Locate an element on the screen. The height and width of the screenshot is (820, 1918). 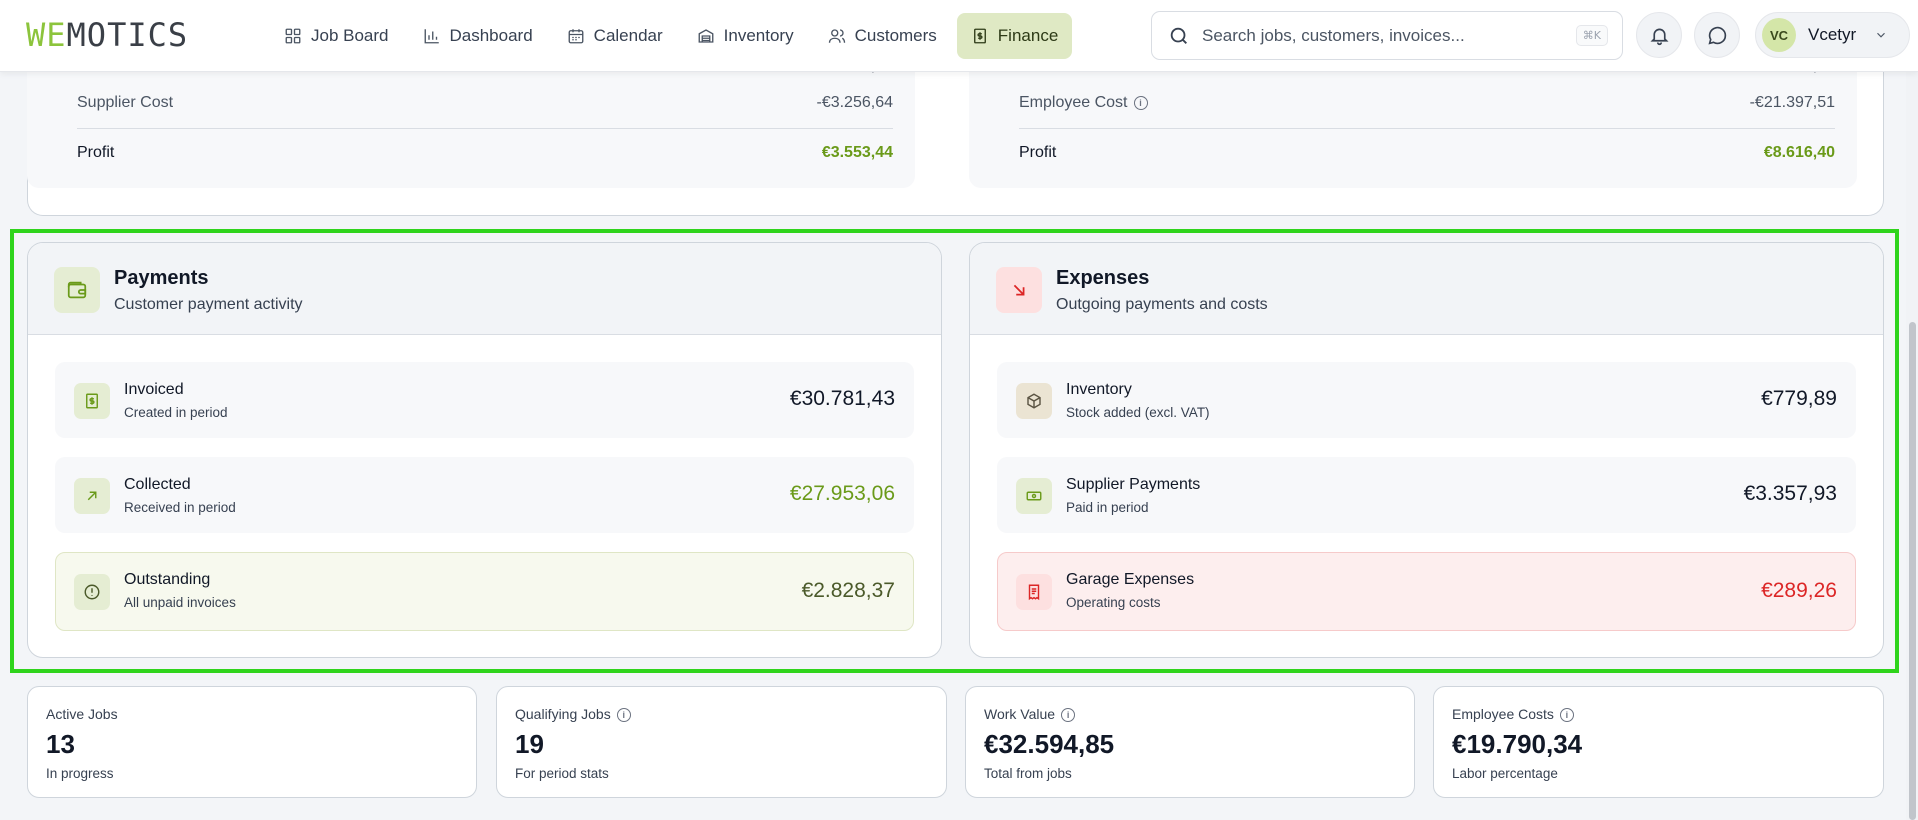
collected-value: €27.953,06 is located at coordinates (842, 493).